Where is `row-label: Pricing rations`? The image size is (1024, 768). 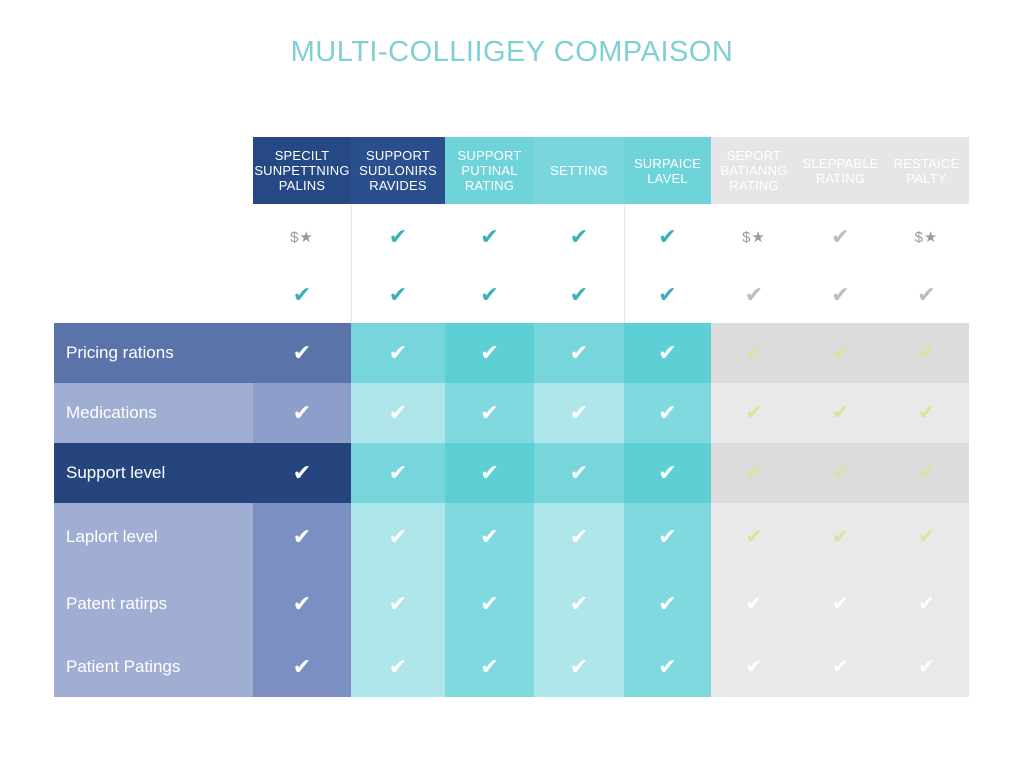 row-label: Pricing rations is located at coordinates (153, 353).